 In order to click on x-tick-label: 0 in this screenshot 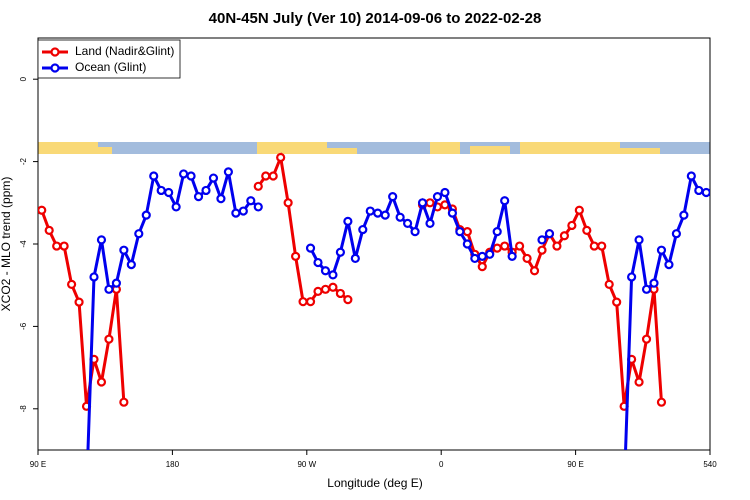, I will do `click(441, 464)`.